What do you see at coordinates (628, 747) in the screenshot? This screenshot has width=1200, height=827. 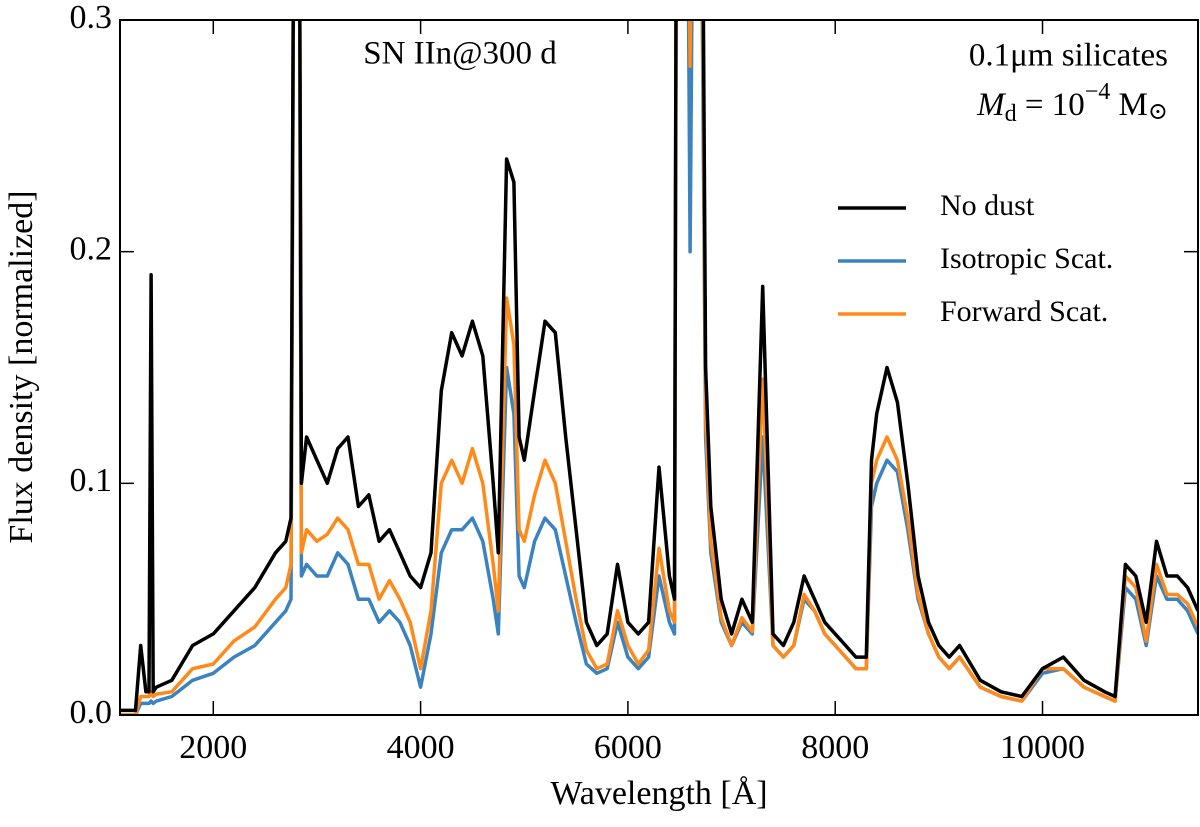 I see `x-tick-label: 6000` at bounding box center [628, 747].